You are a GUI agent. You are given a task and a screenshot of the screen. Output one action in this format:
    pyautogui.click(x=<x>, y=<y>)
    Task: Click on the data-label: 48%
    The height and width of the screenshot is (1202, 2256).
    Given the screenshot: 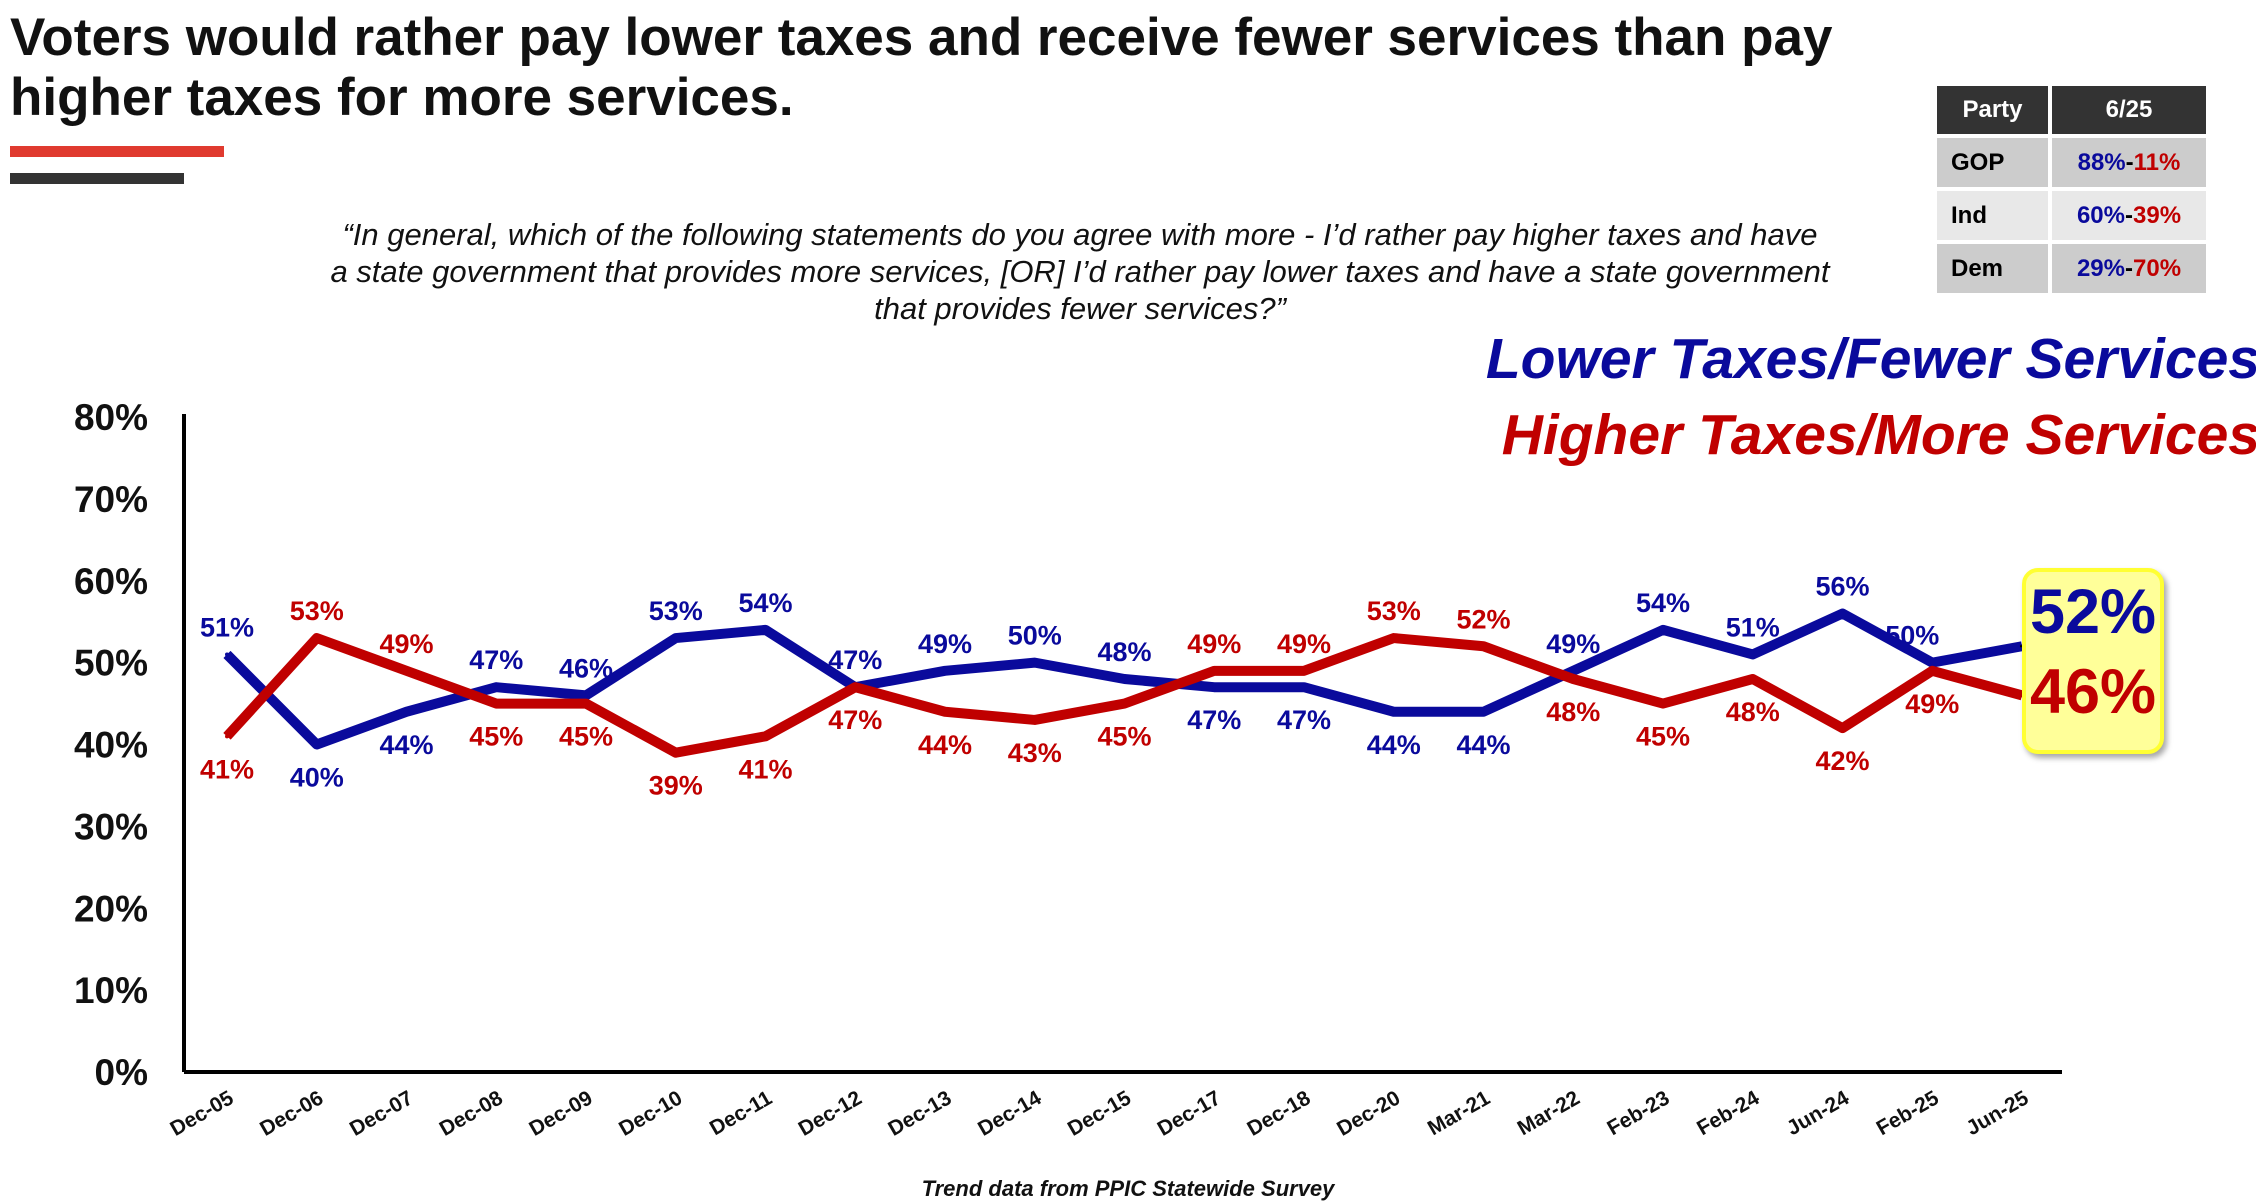 What is the action you would take?
    pyautogui.click(x=1753, y=712)
    